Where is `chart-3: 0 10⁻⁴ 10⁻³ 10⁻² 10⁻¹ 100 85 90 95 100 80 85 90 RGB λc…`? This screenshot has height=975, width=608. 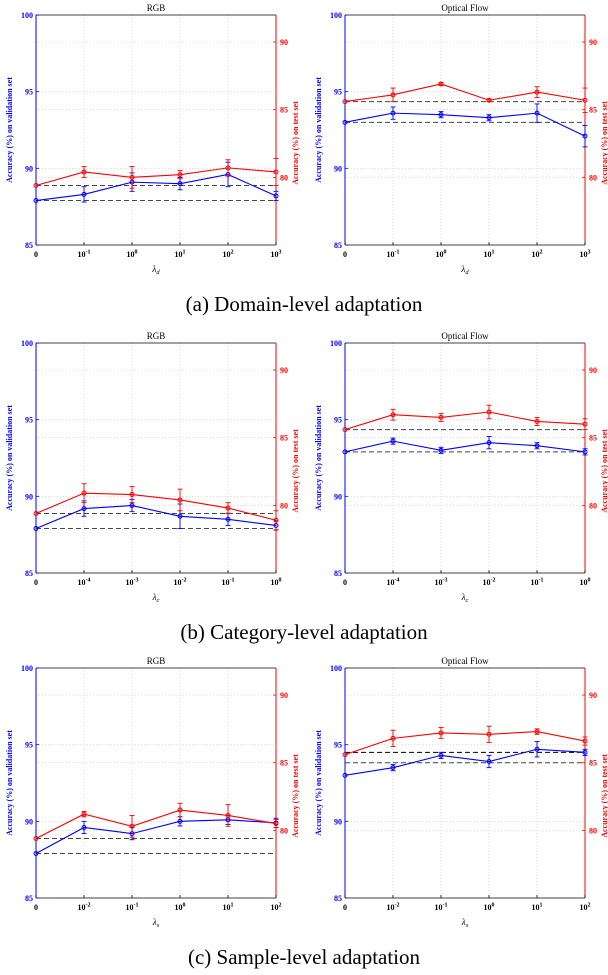
chart-3: 0 10⁻⁴ 10⁻³ 10⁻² 10⁻¹ 100 85 90 95 100 80 85 90 RGB λc… is located at coordinates (152, 467).